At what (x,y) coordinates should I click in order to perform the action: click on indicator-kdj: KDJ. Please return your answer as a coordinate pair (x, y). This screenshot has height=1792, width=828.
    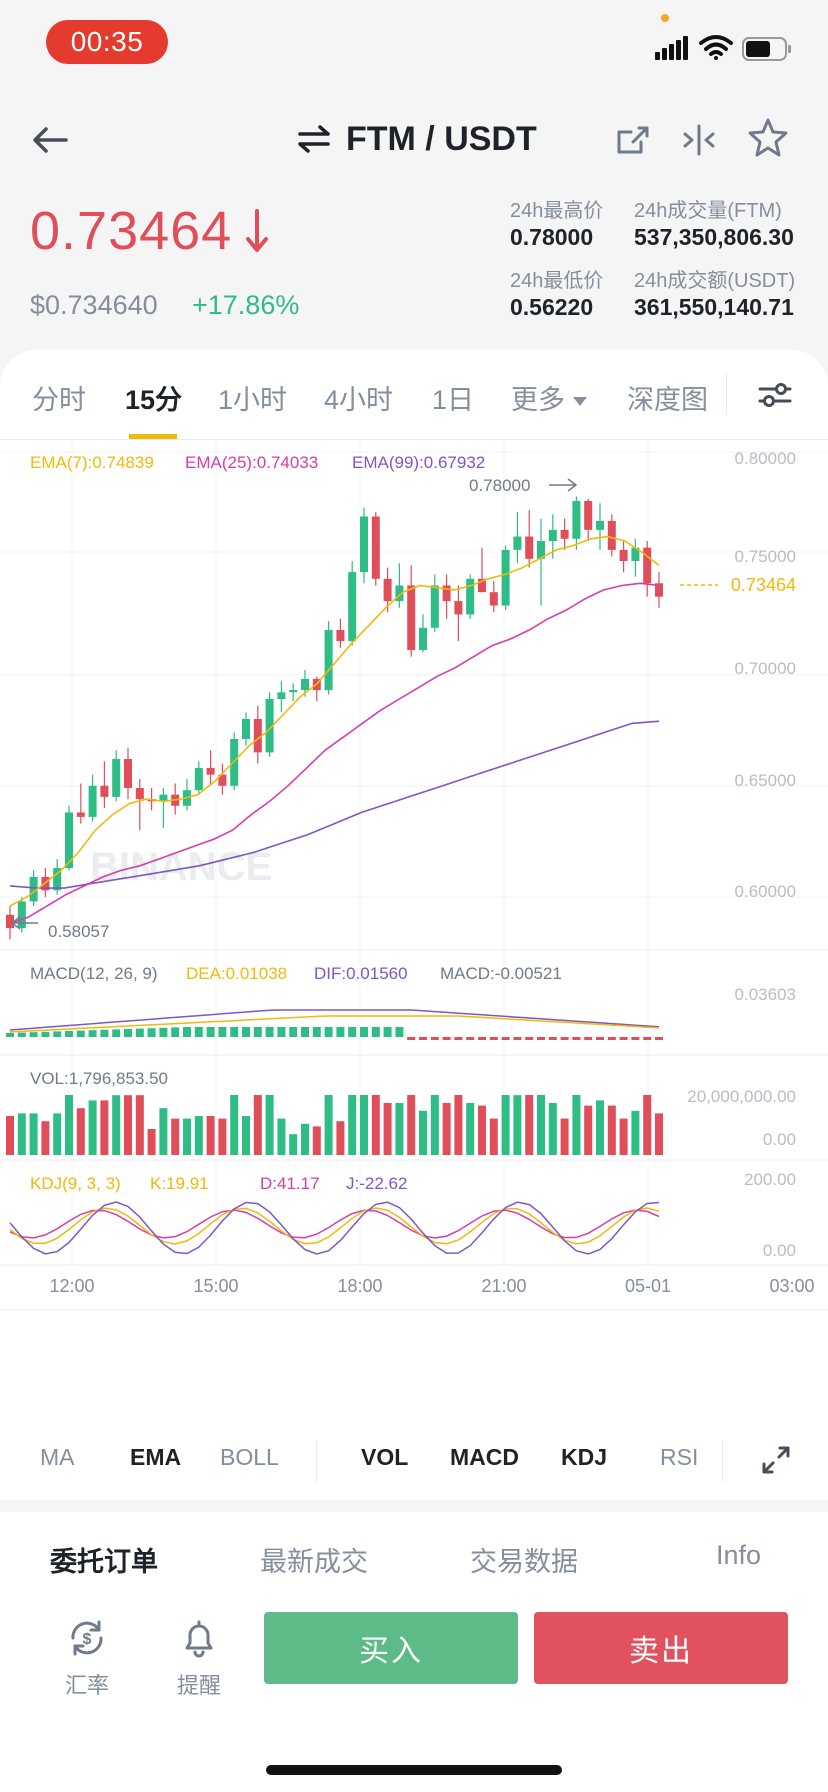
    Looking at the image, I should click on (584, 1457).